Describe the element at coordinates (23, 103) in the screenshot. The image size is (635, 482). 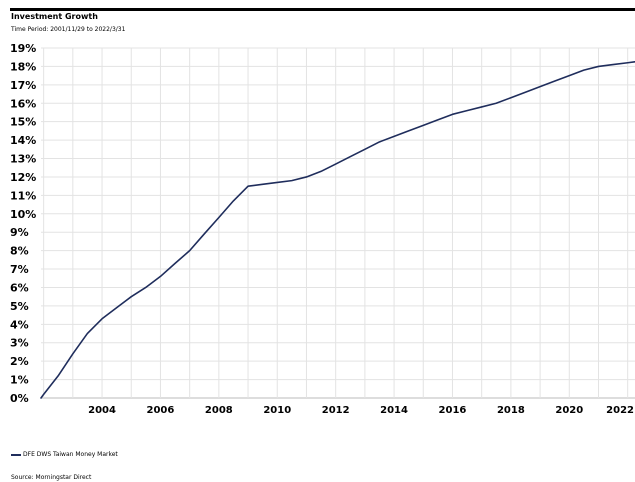
I see `y-tick-label: 16%` at that location.